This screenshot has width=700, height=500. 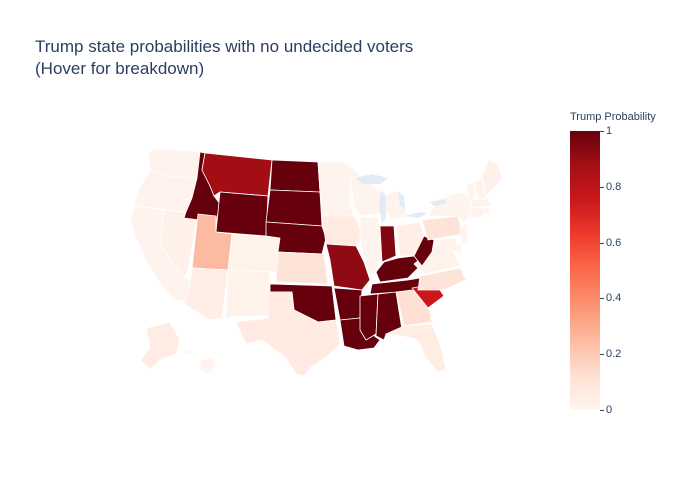 I want to click on colorbar-tick-label: 0.4, so click(x=614, y=298).